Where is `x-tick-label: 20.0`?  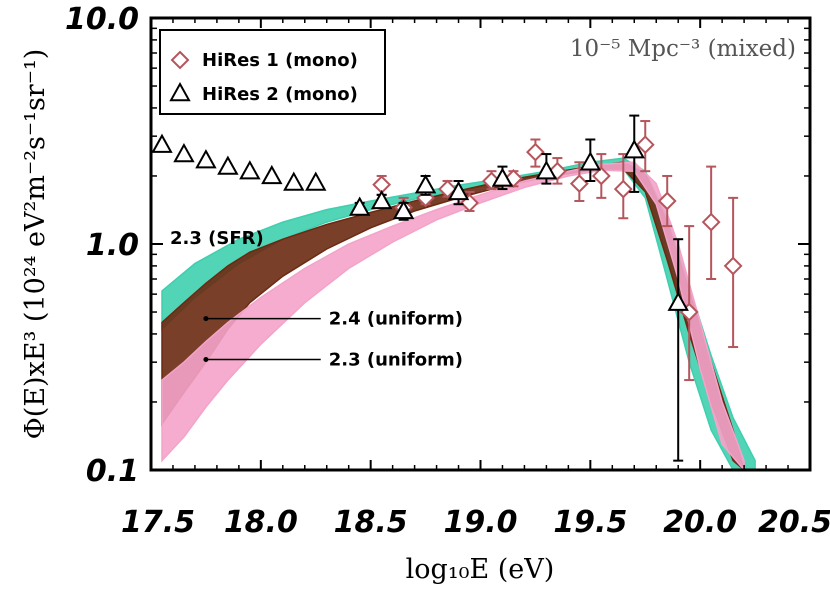 x-tick-label: 20.0 is located at coordinates (700, 522).